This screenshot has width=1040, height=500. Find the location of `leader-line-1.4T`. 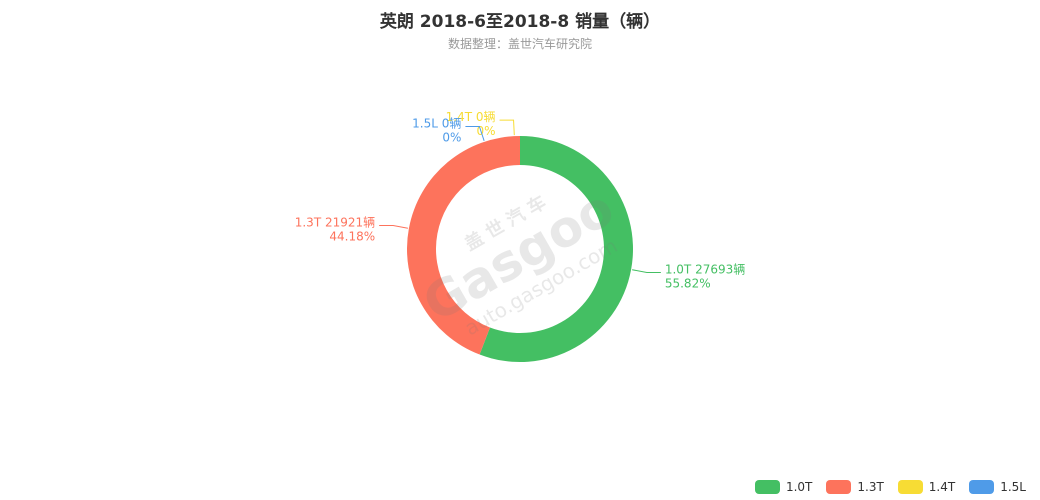

leader-line-1.4T is located at coordinates (507, 127).